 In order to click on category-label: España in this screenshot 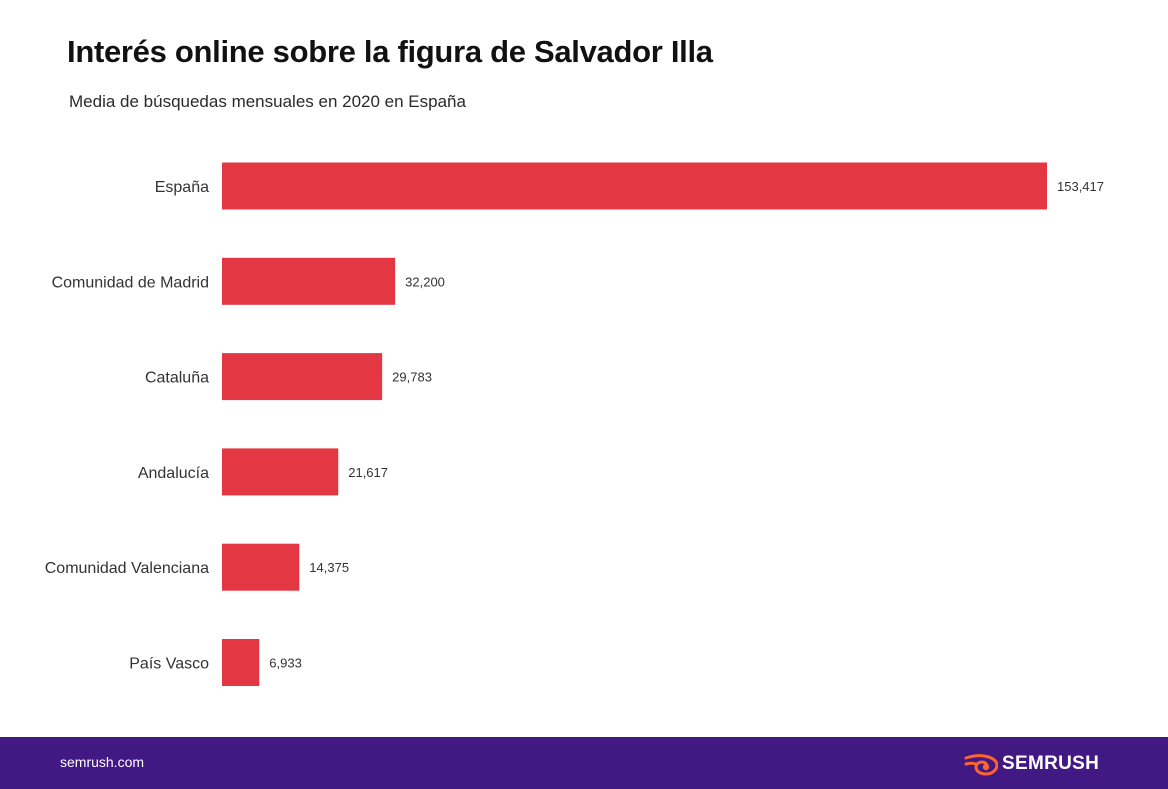, I will do `click(182, 187)`.